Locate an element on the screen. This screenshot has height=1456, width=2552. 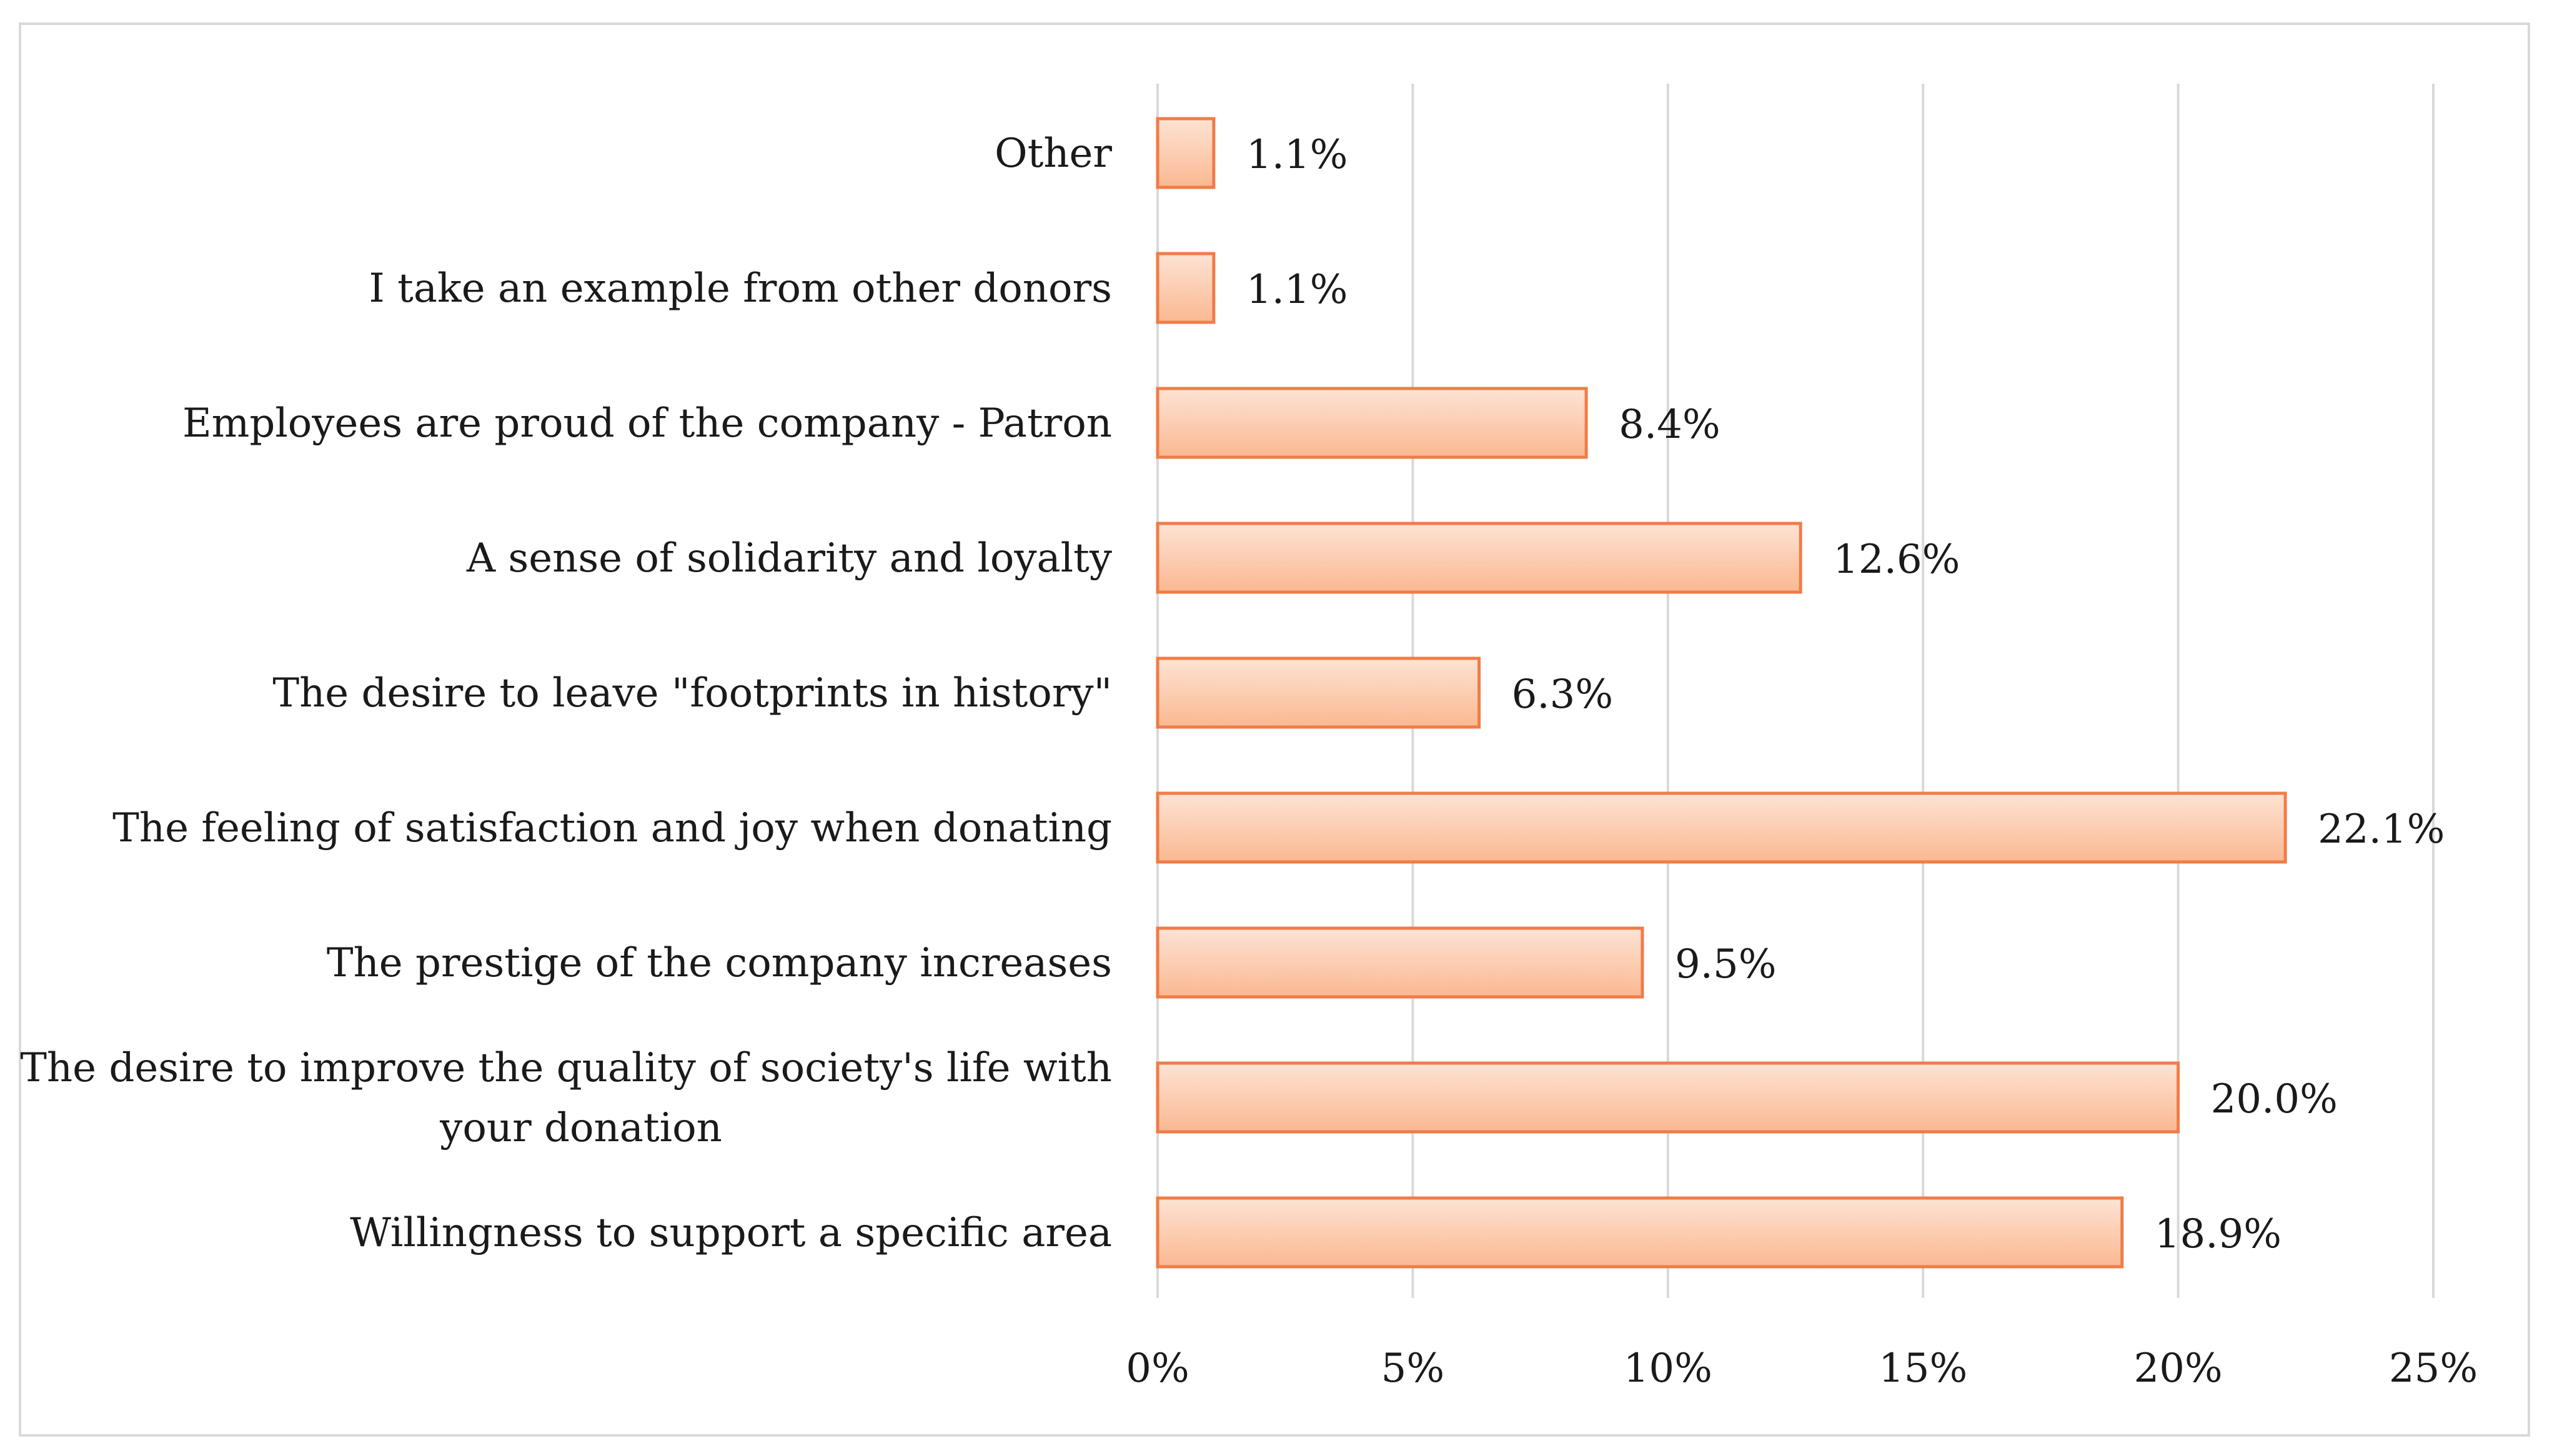
data-label: 12.6% is located at coordinates (1896, 560).